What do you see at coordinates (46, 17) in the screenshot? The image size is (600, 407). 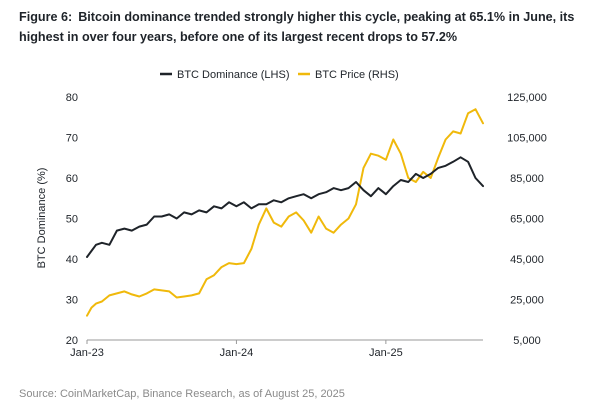 I see `figure-label: Figure 6:` at bounding box center [46, 17].